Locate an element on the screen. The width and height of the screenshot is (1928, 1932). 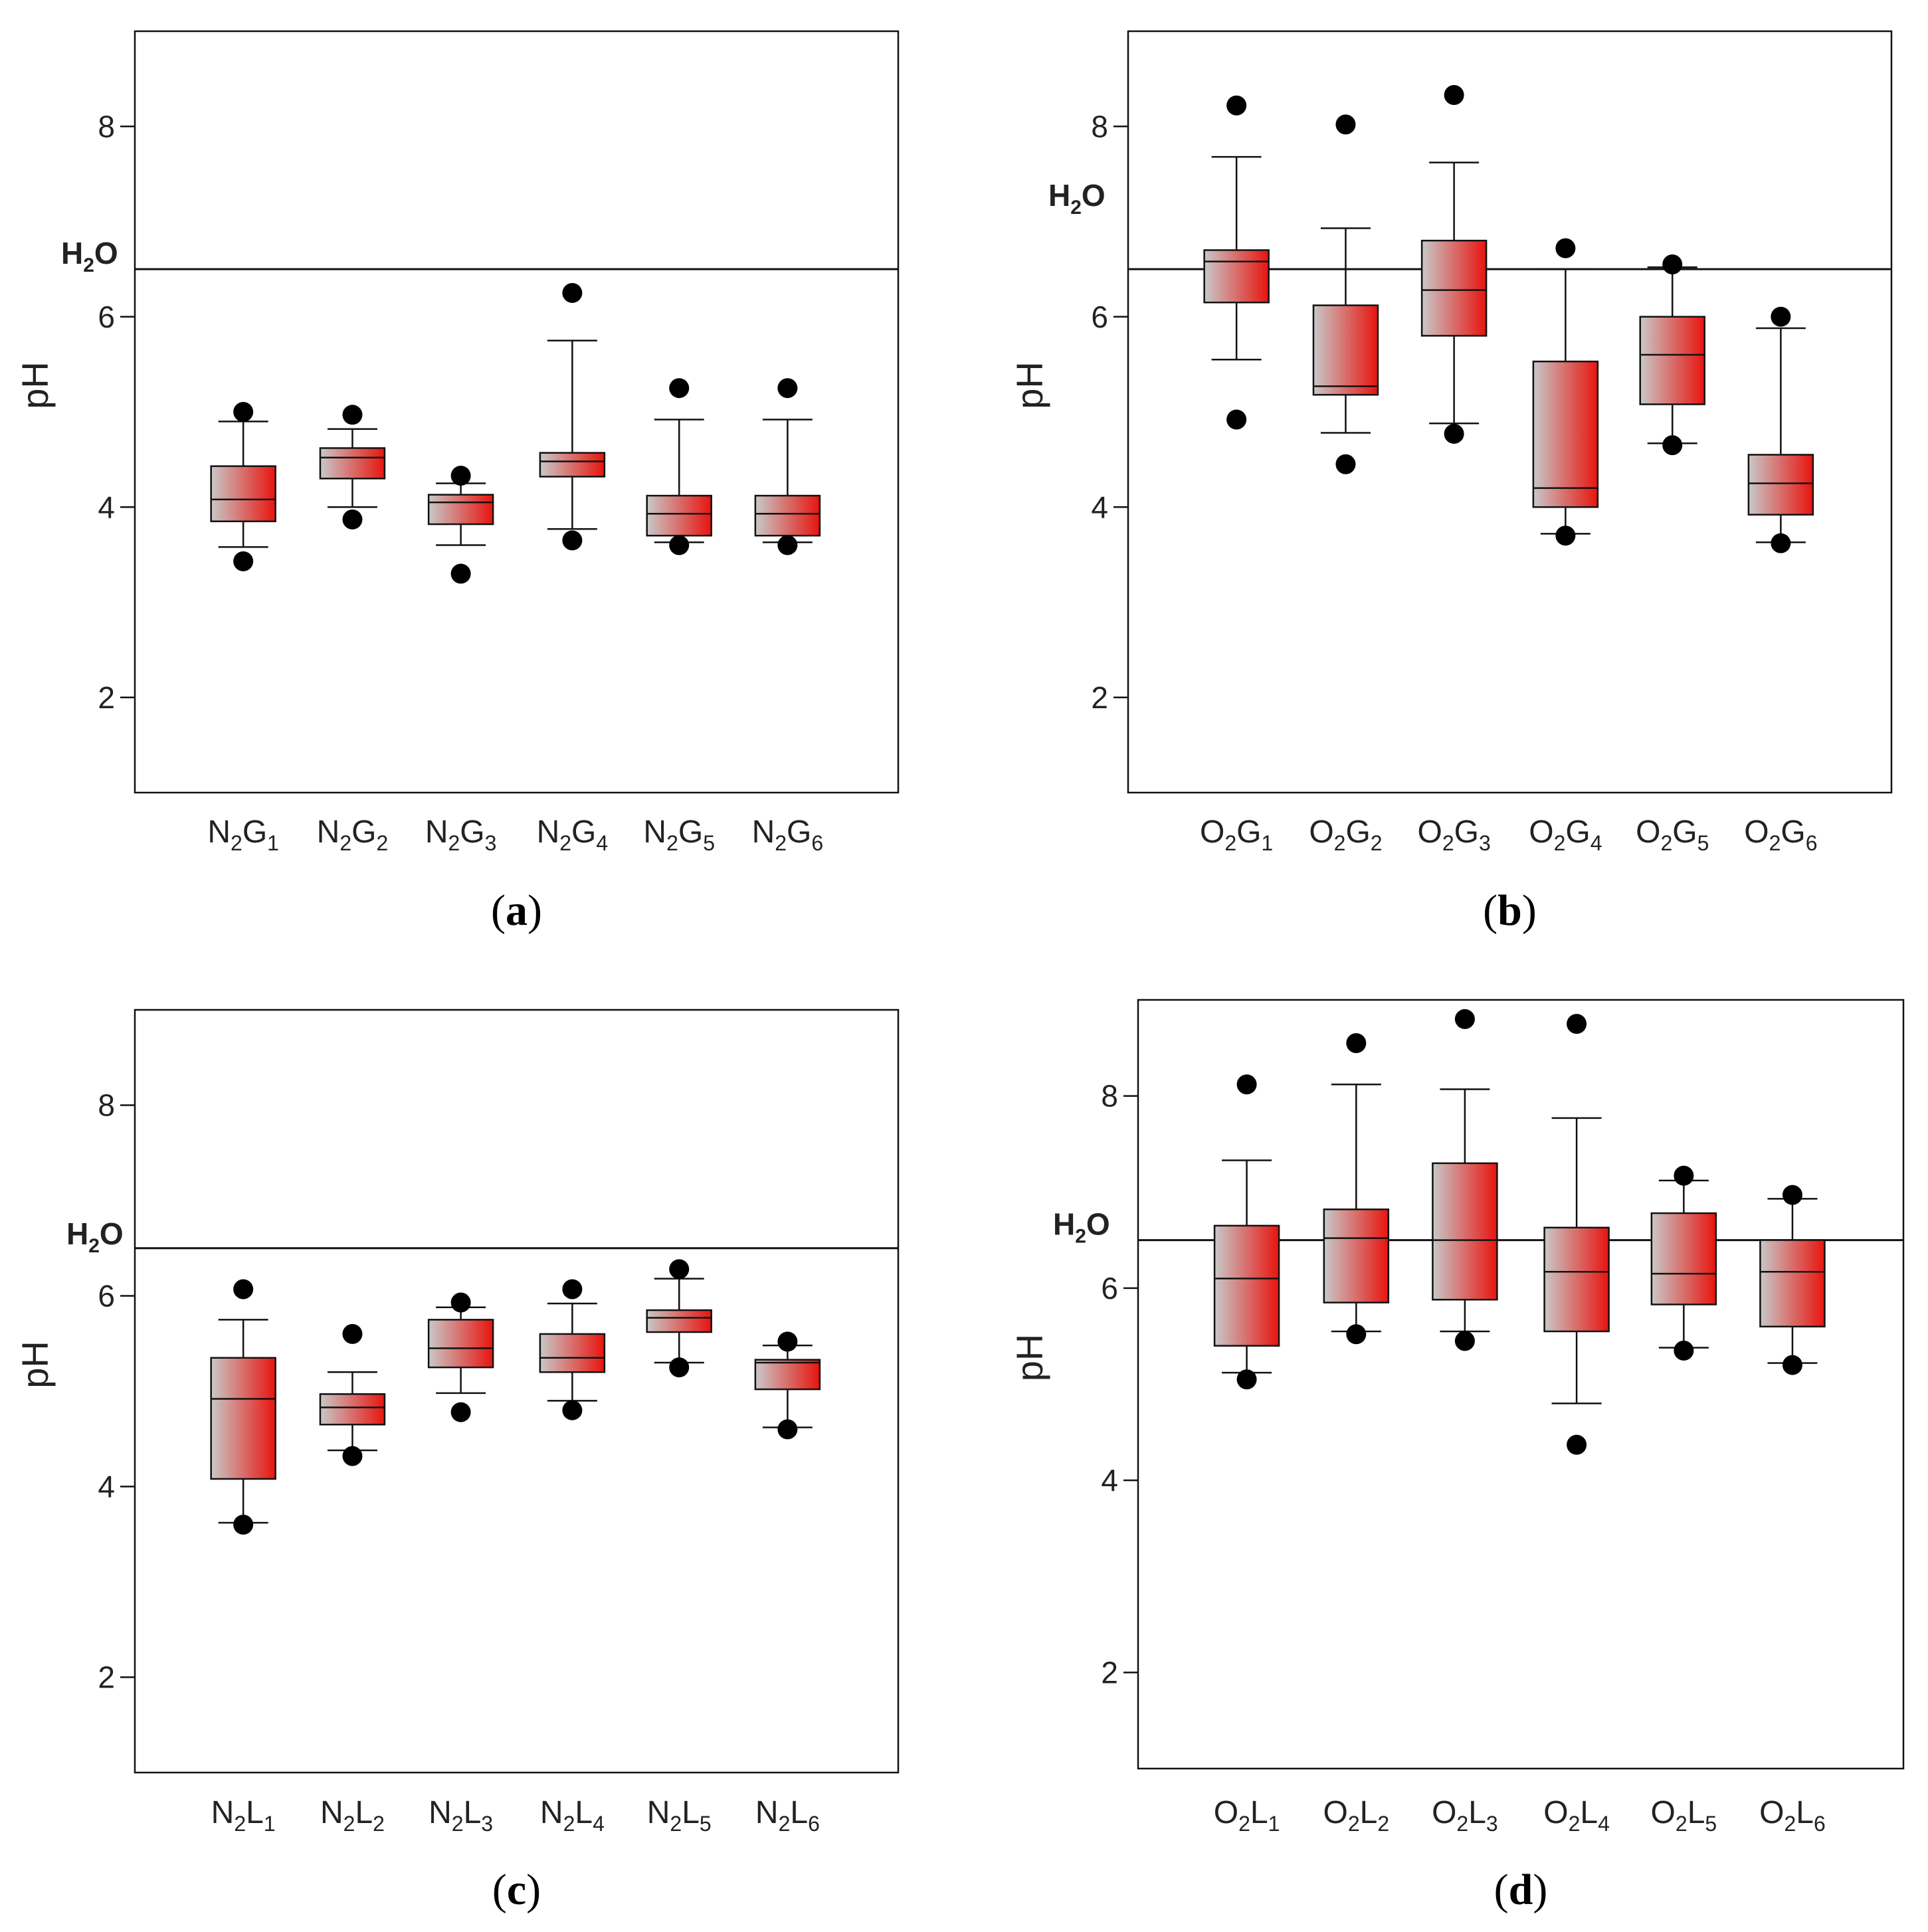
category-label: O2G4 is located at coordinates (1565, 835).